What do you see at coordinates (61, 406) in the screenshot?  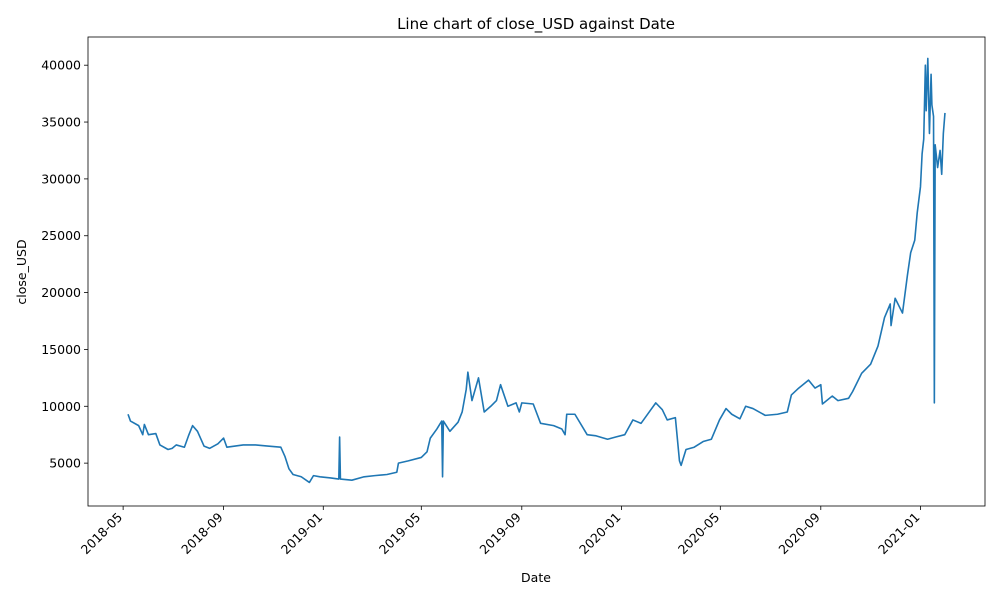 I see `y-tick-label: 10000` at bounding box center [61, 406].